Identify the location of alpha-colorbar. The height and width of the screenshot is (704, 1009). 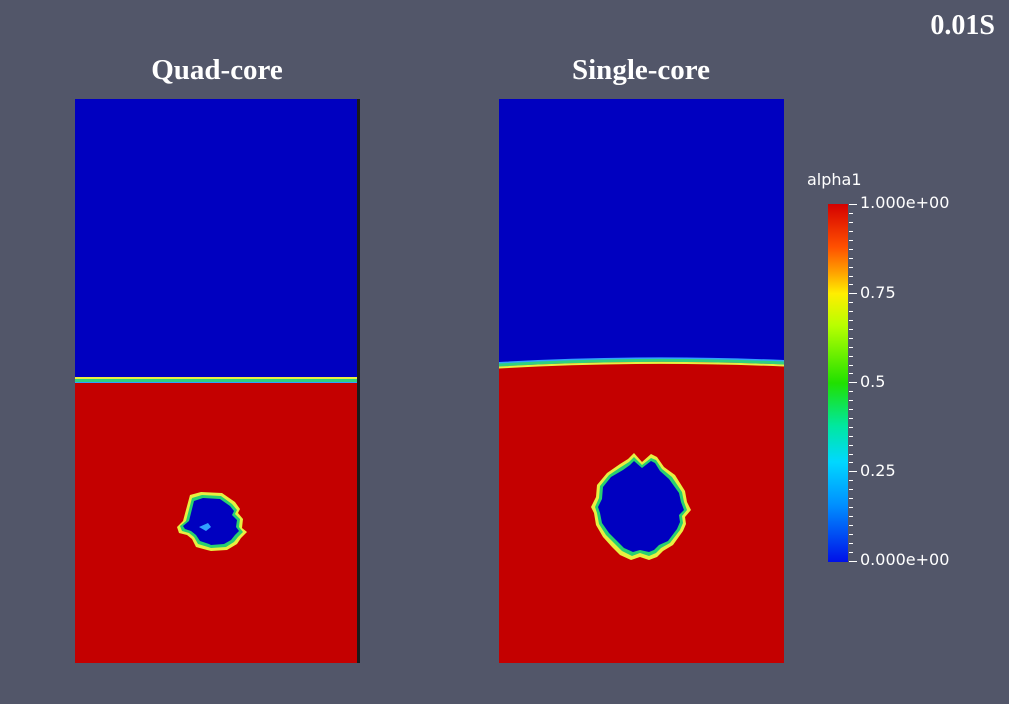
(838, 383).